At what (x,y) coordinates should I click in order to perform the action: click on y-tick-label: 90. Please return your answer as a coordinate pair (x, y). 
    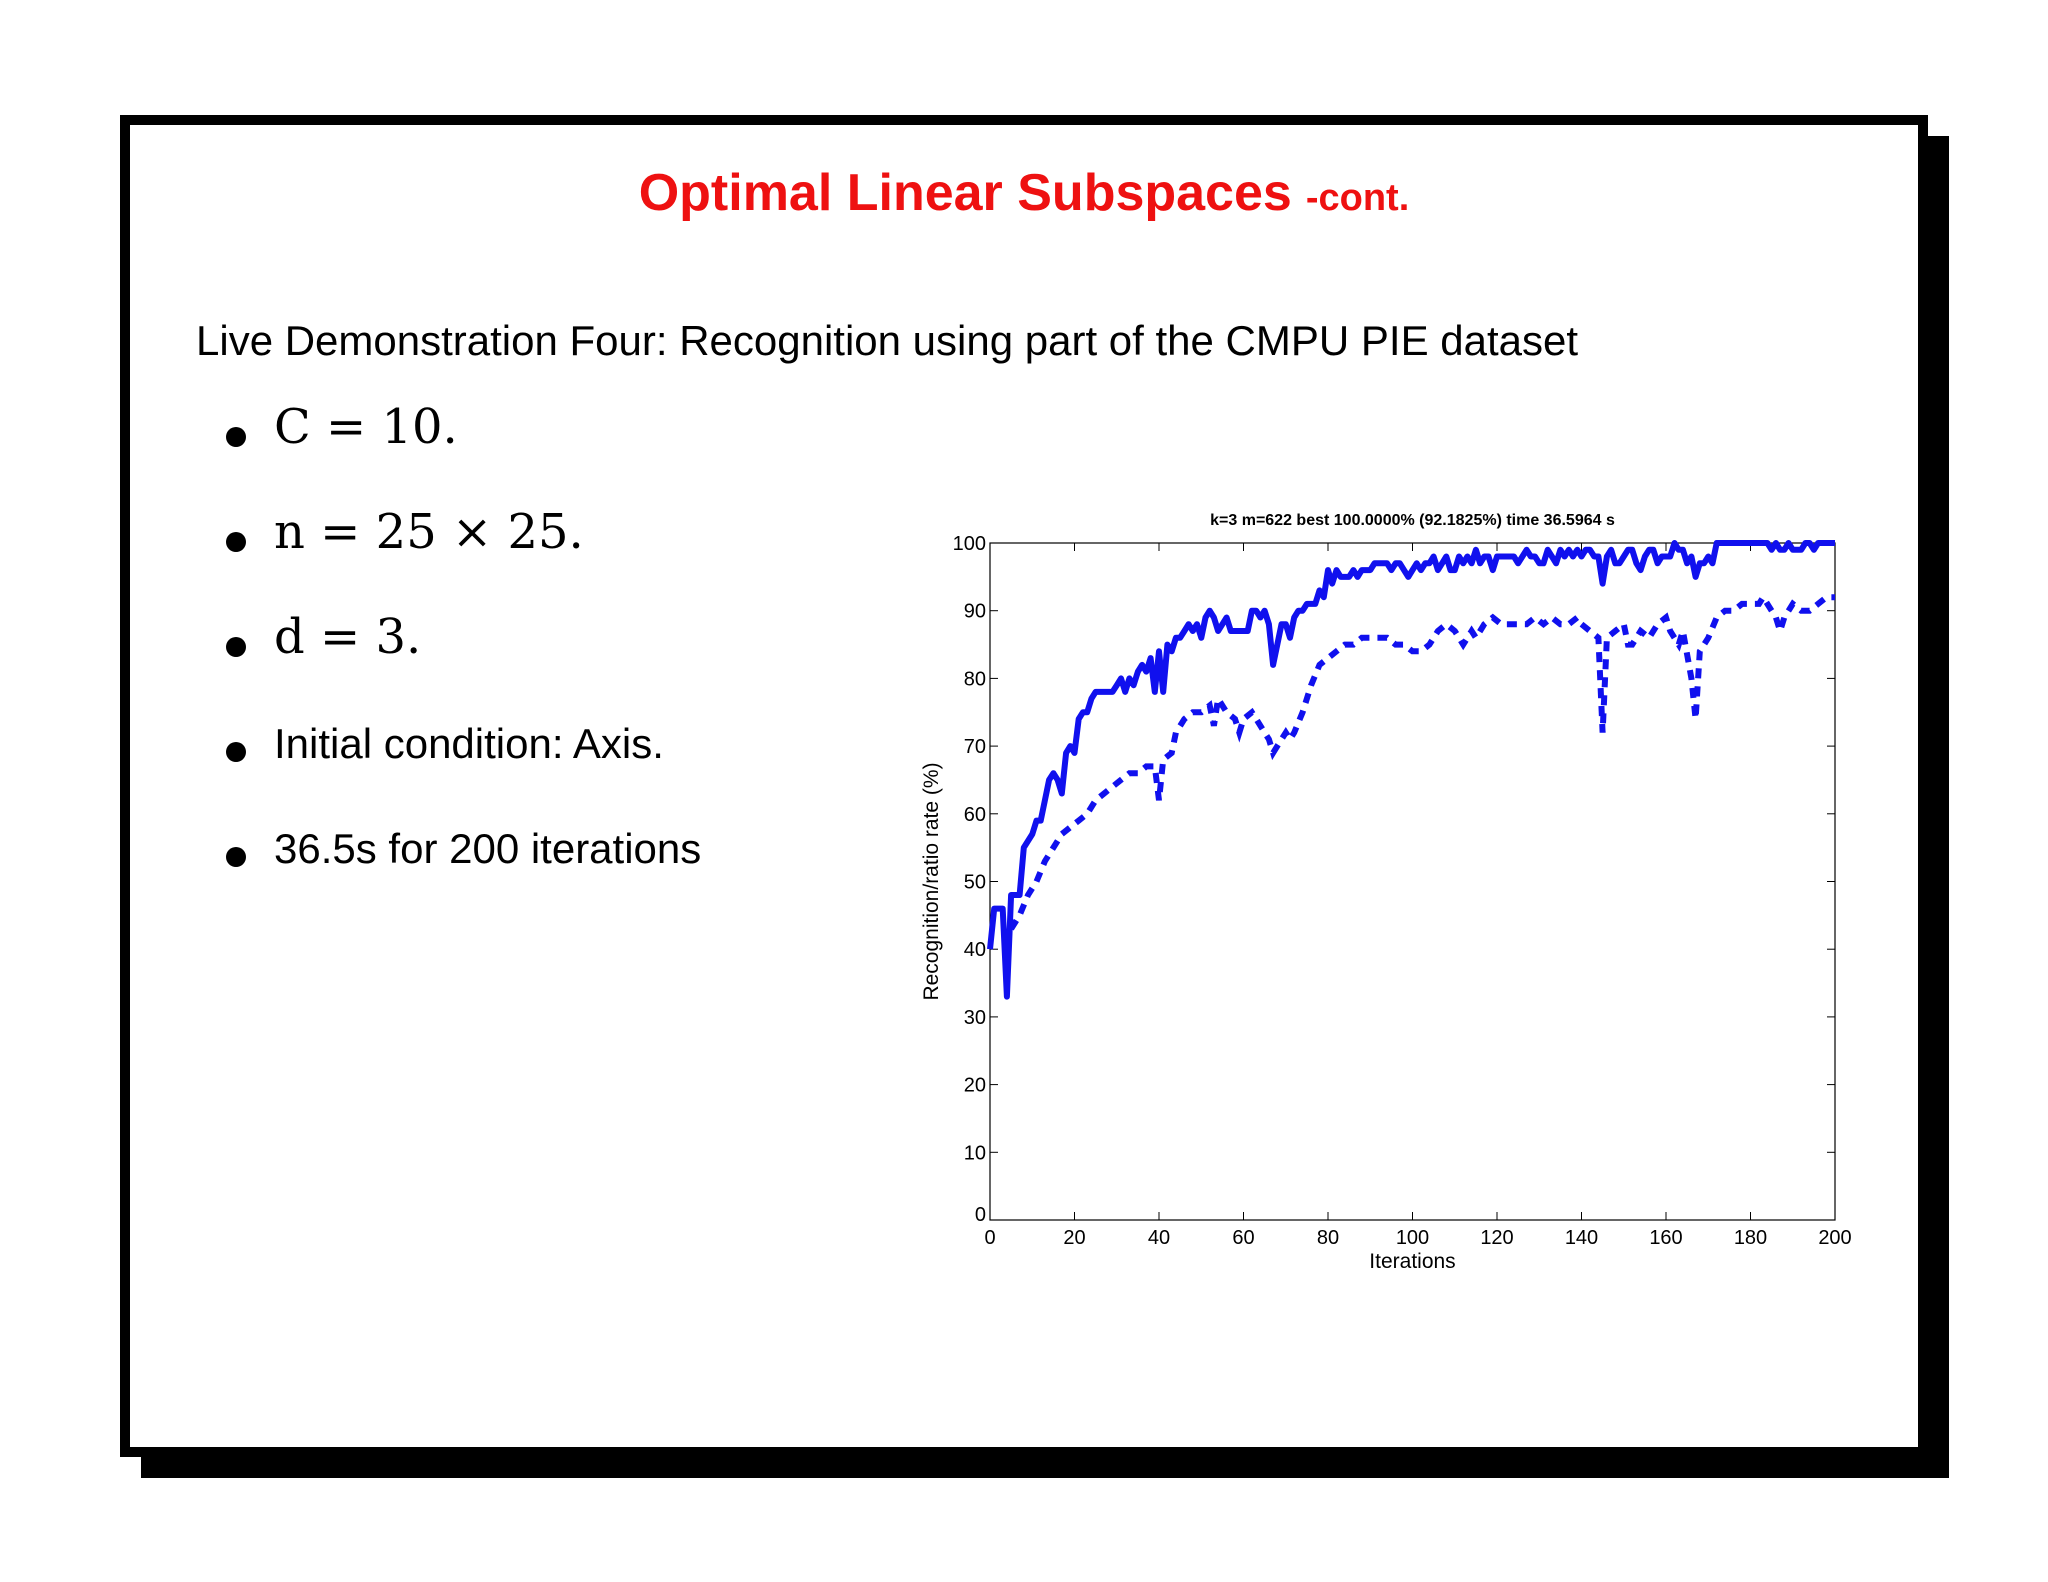
    Looking at the image, I should click on (975, 612).